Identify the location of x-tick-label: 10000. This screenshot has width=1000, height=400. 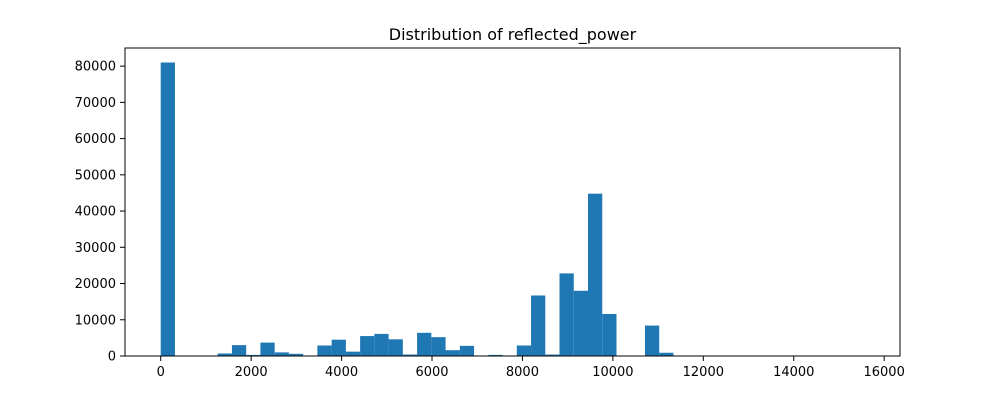
(612, 372).